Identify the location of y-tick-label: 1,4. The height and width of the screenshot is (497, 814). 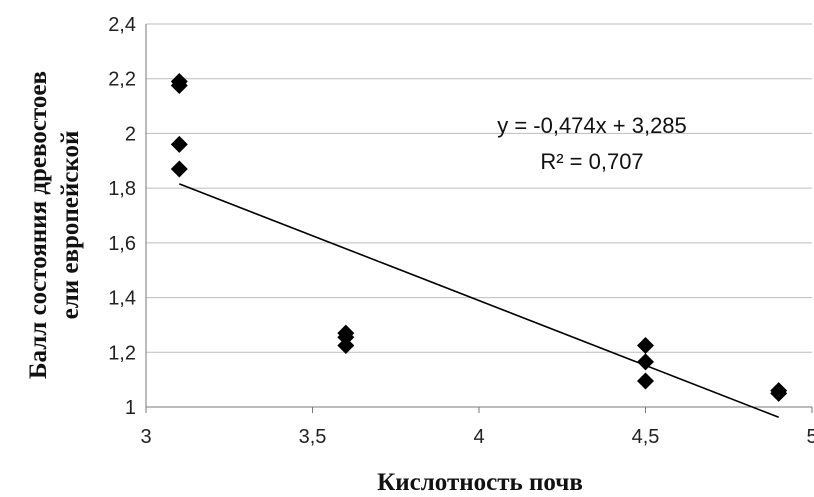
(122, 299).